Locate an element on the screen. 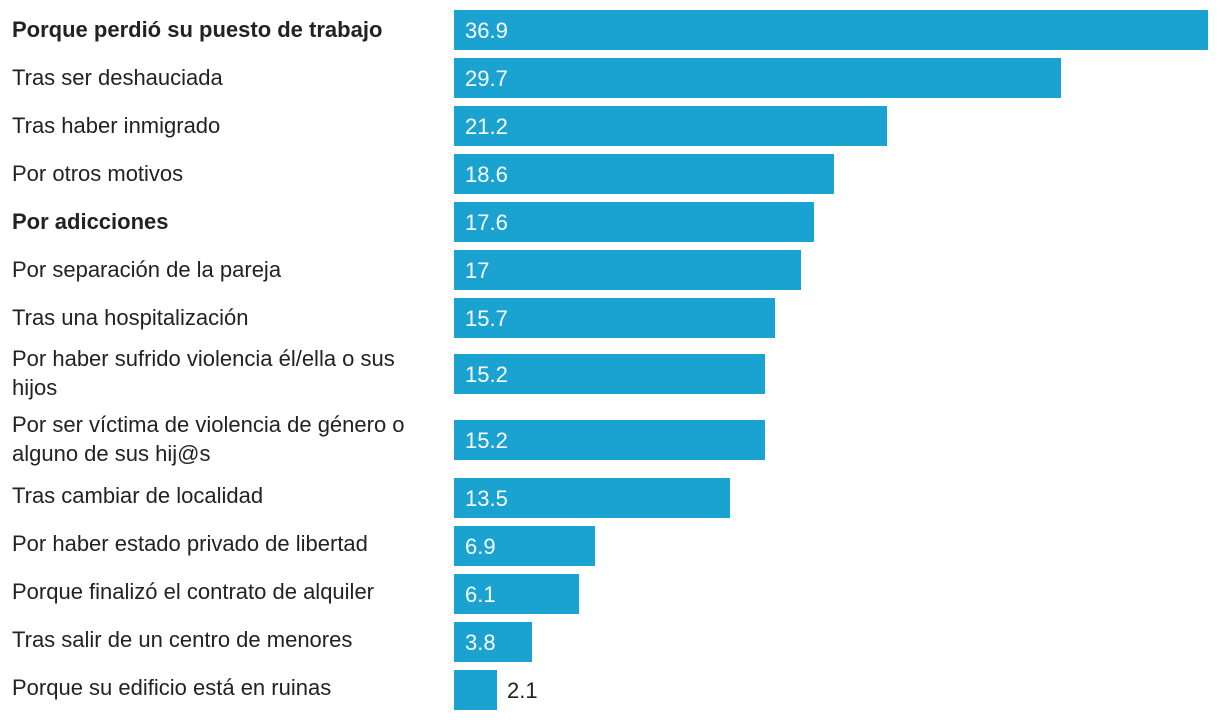 Image resolution: width=1220 pixels, height=720 pixels. value-label: 17 is located at coordinates (477, 270).